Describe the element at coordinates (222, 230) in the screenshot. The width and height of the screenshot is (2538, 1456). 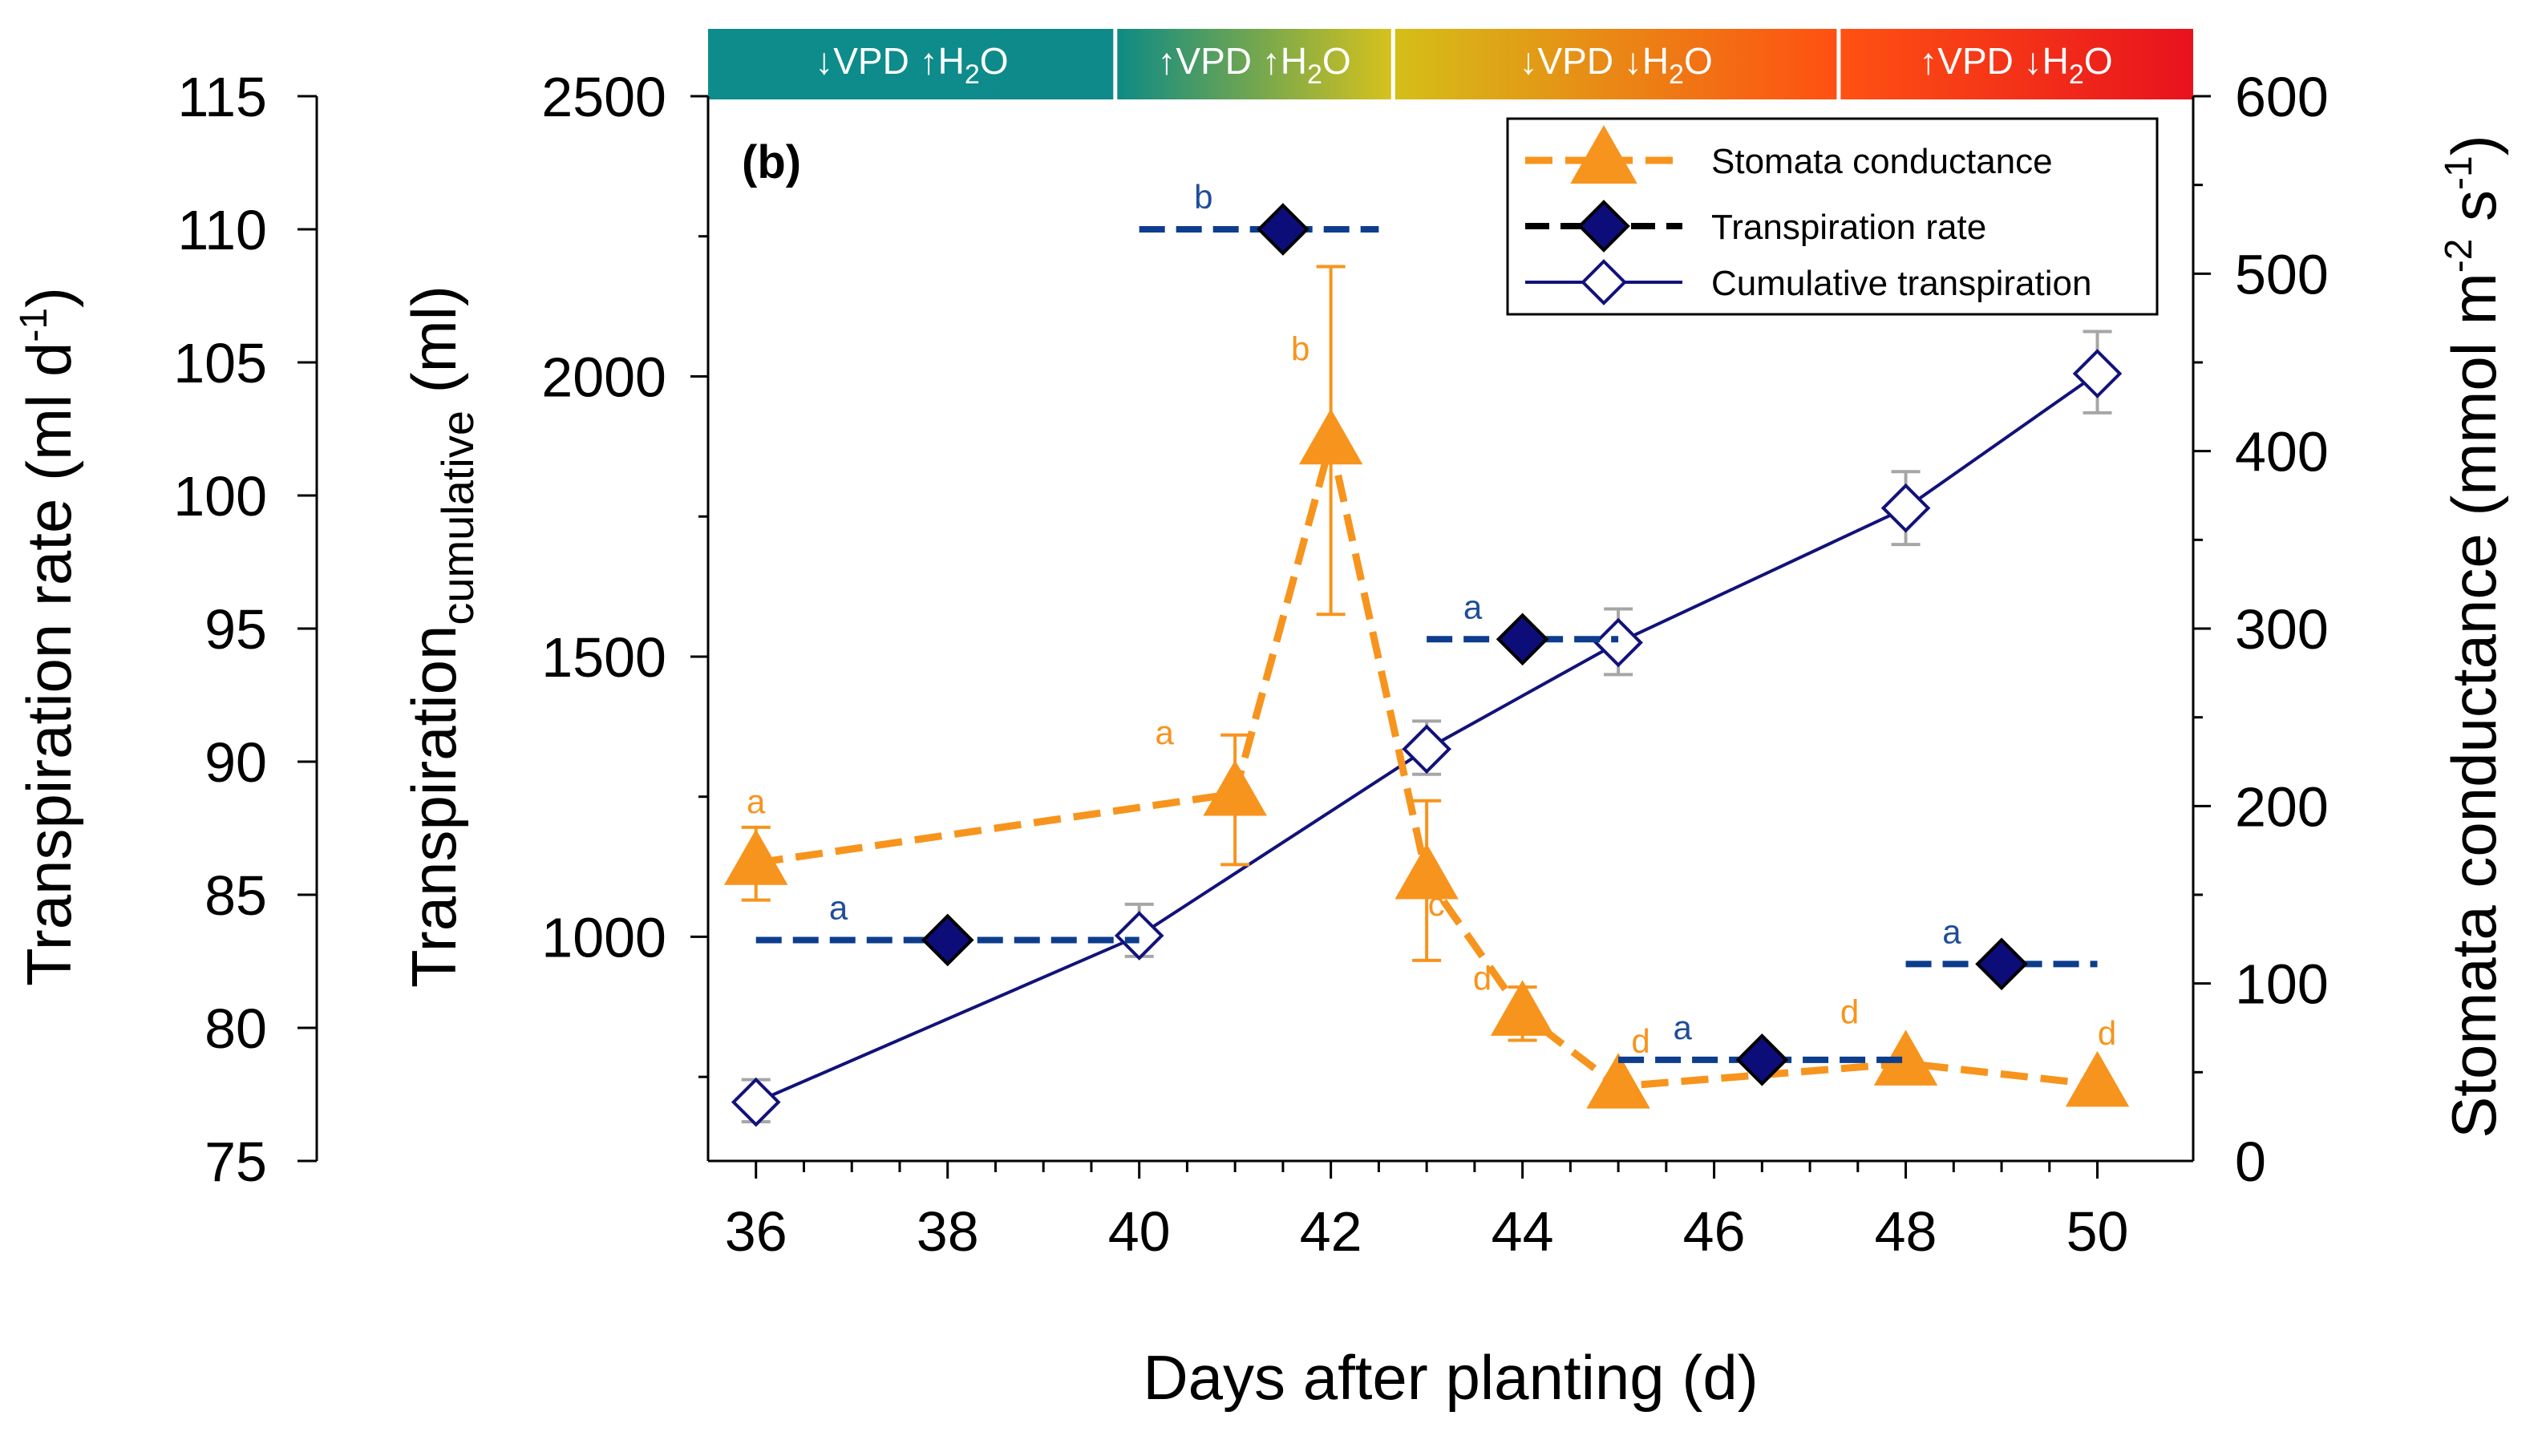
I see `left-outer-tick-label: 110` at that location.